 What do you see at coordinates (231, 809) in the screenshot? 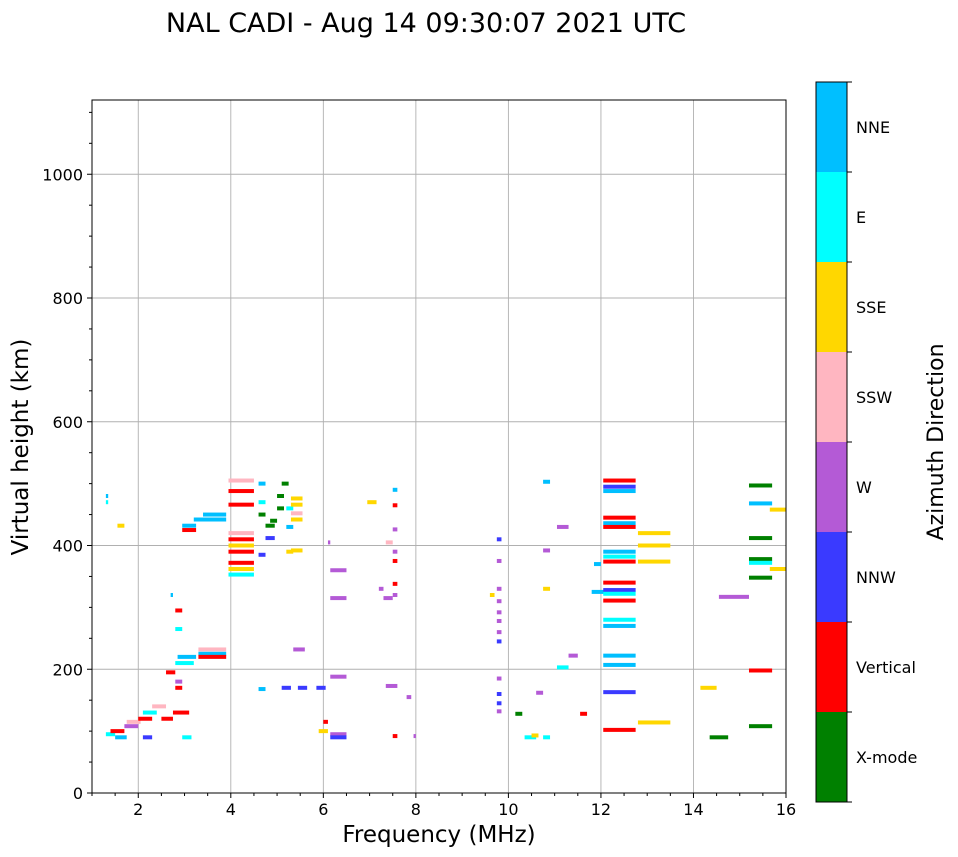
I see `x-tick-label: 4` at bounding box center [231, 809].